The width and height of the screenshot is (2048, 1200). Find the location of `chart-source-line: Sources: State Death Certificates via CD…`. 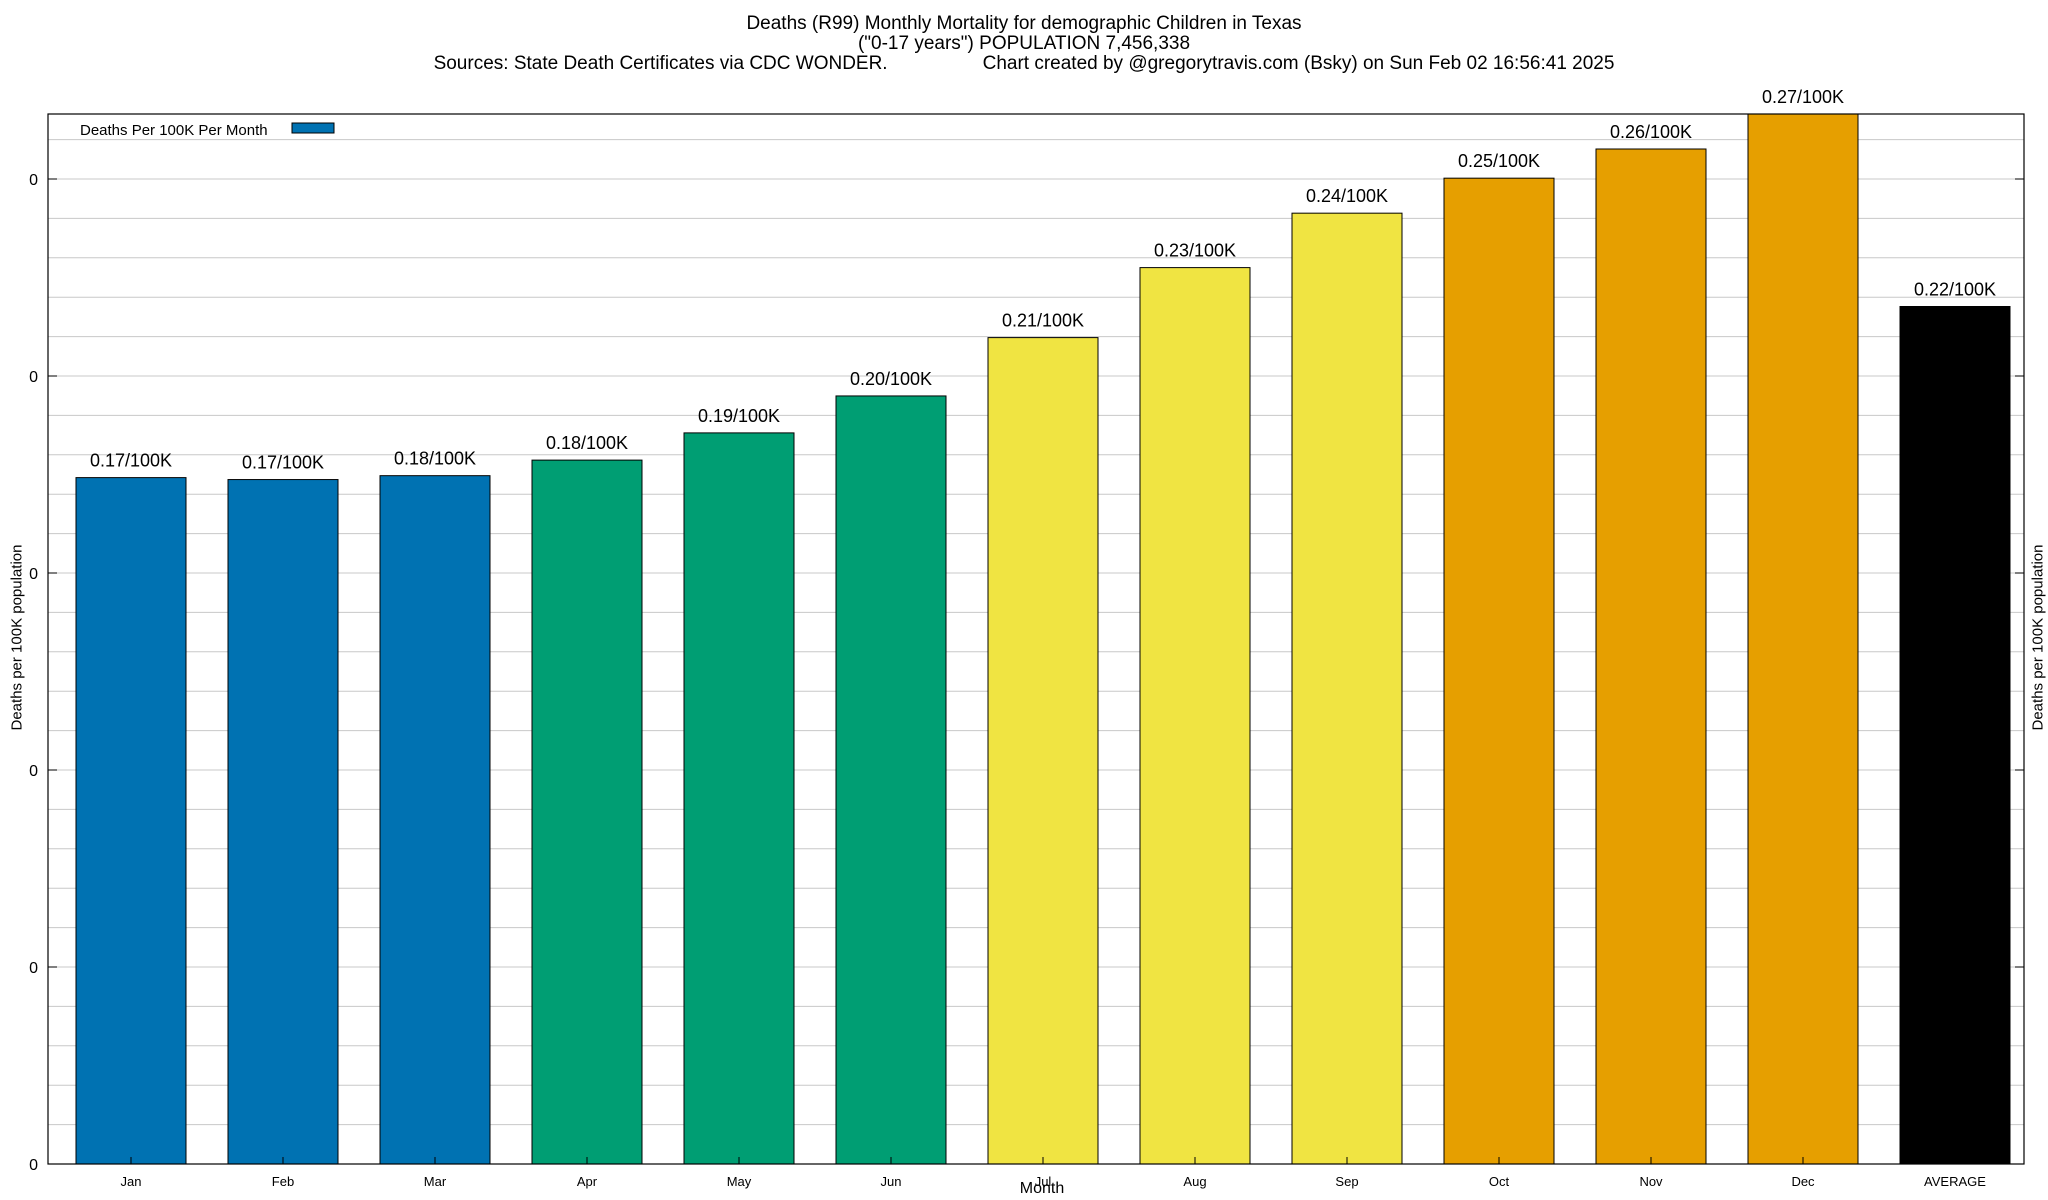

chart-source-line: Sources: State Death Certificates via CD… is located at coordinates (1024, 64).